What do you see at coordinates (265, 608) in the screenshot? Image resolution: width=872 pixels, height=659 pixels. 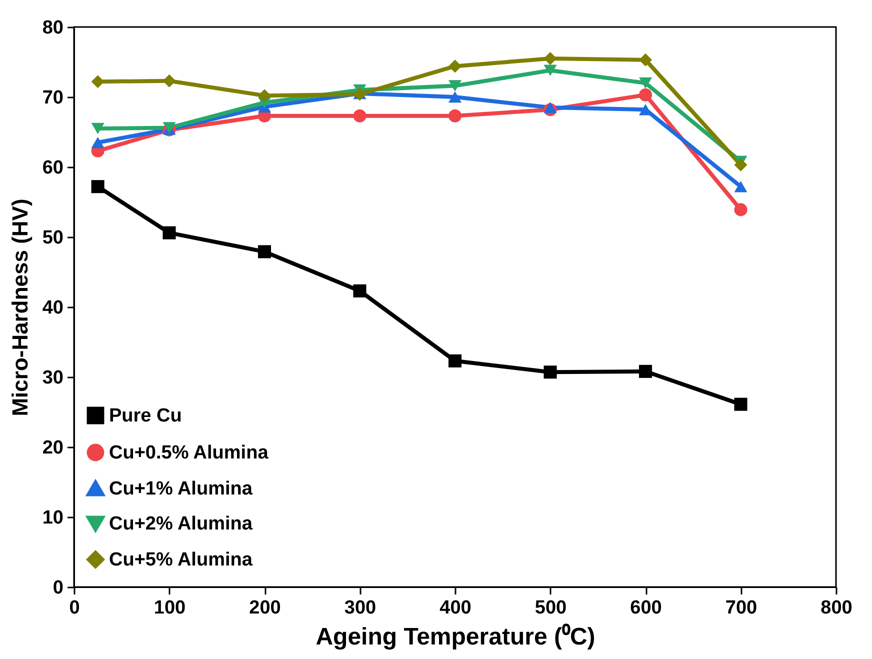 I see `x-tick-label: 200` at bounding box center [265, 608].